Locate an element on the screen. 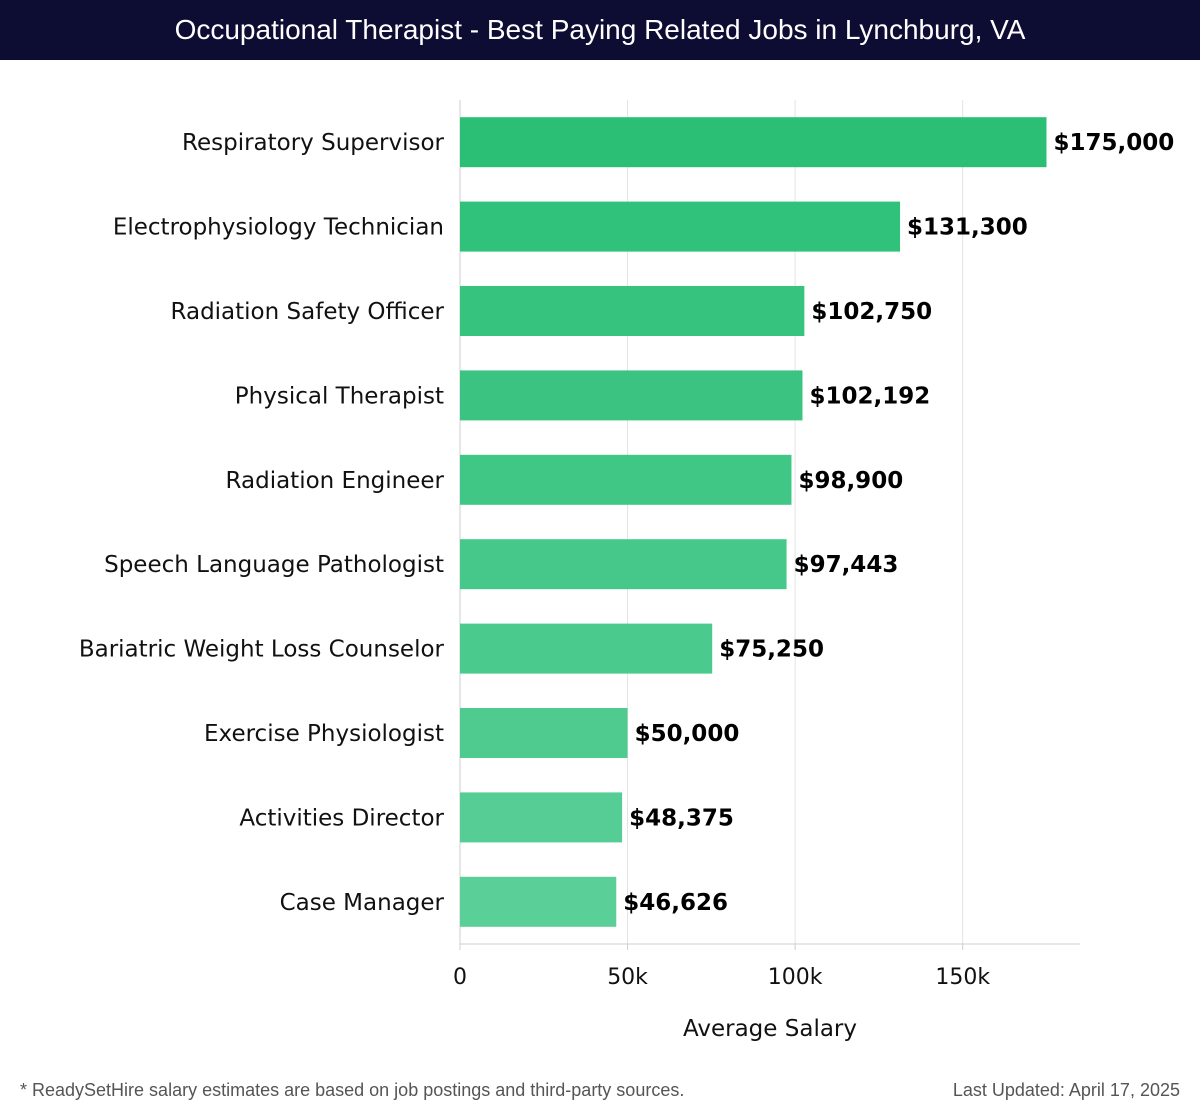 The image size is (1200, 1120). x-tick-label: 0 is located at coordinates (460, 977).